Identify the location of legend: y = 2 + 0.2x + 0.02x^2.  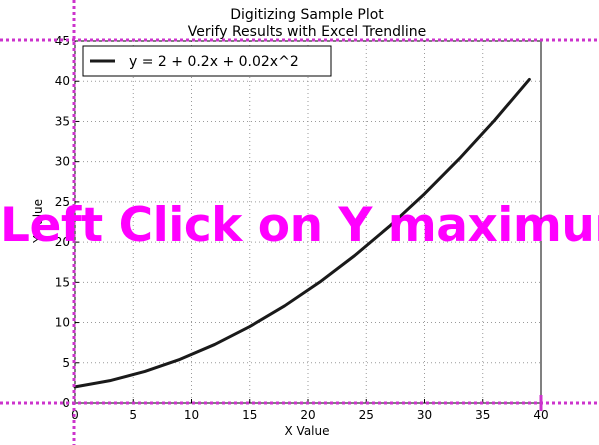
(207, 61).